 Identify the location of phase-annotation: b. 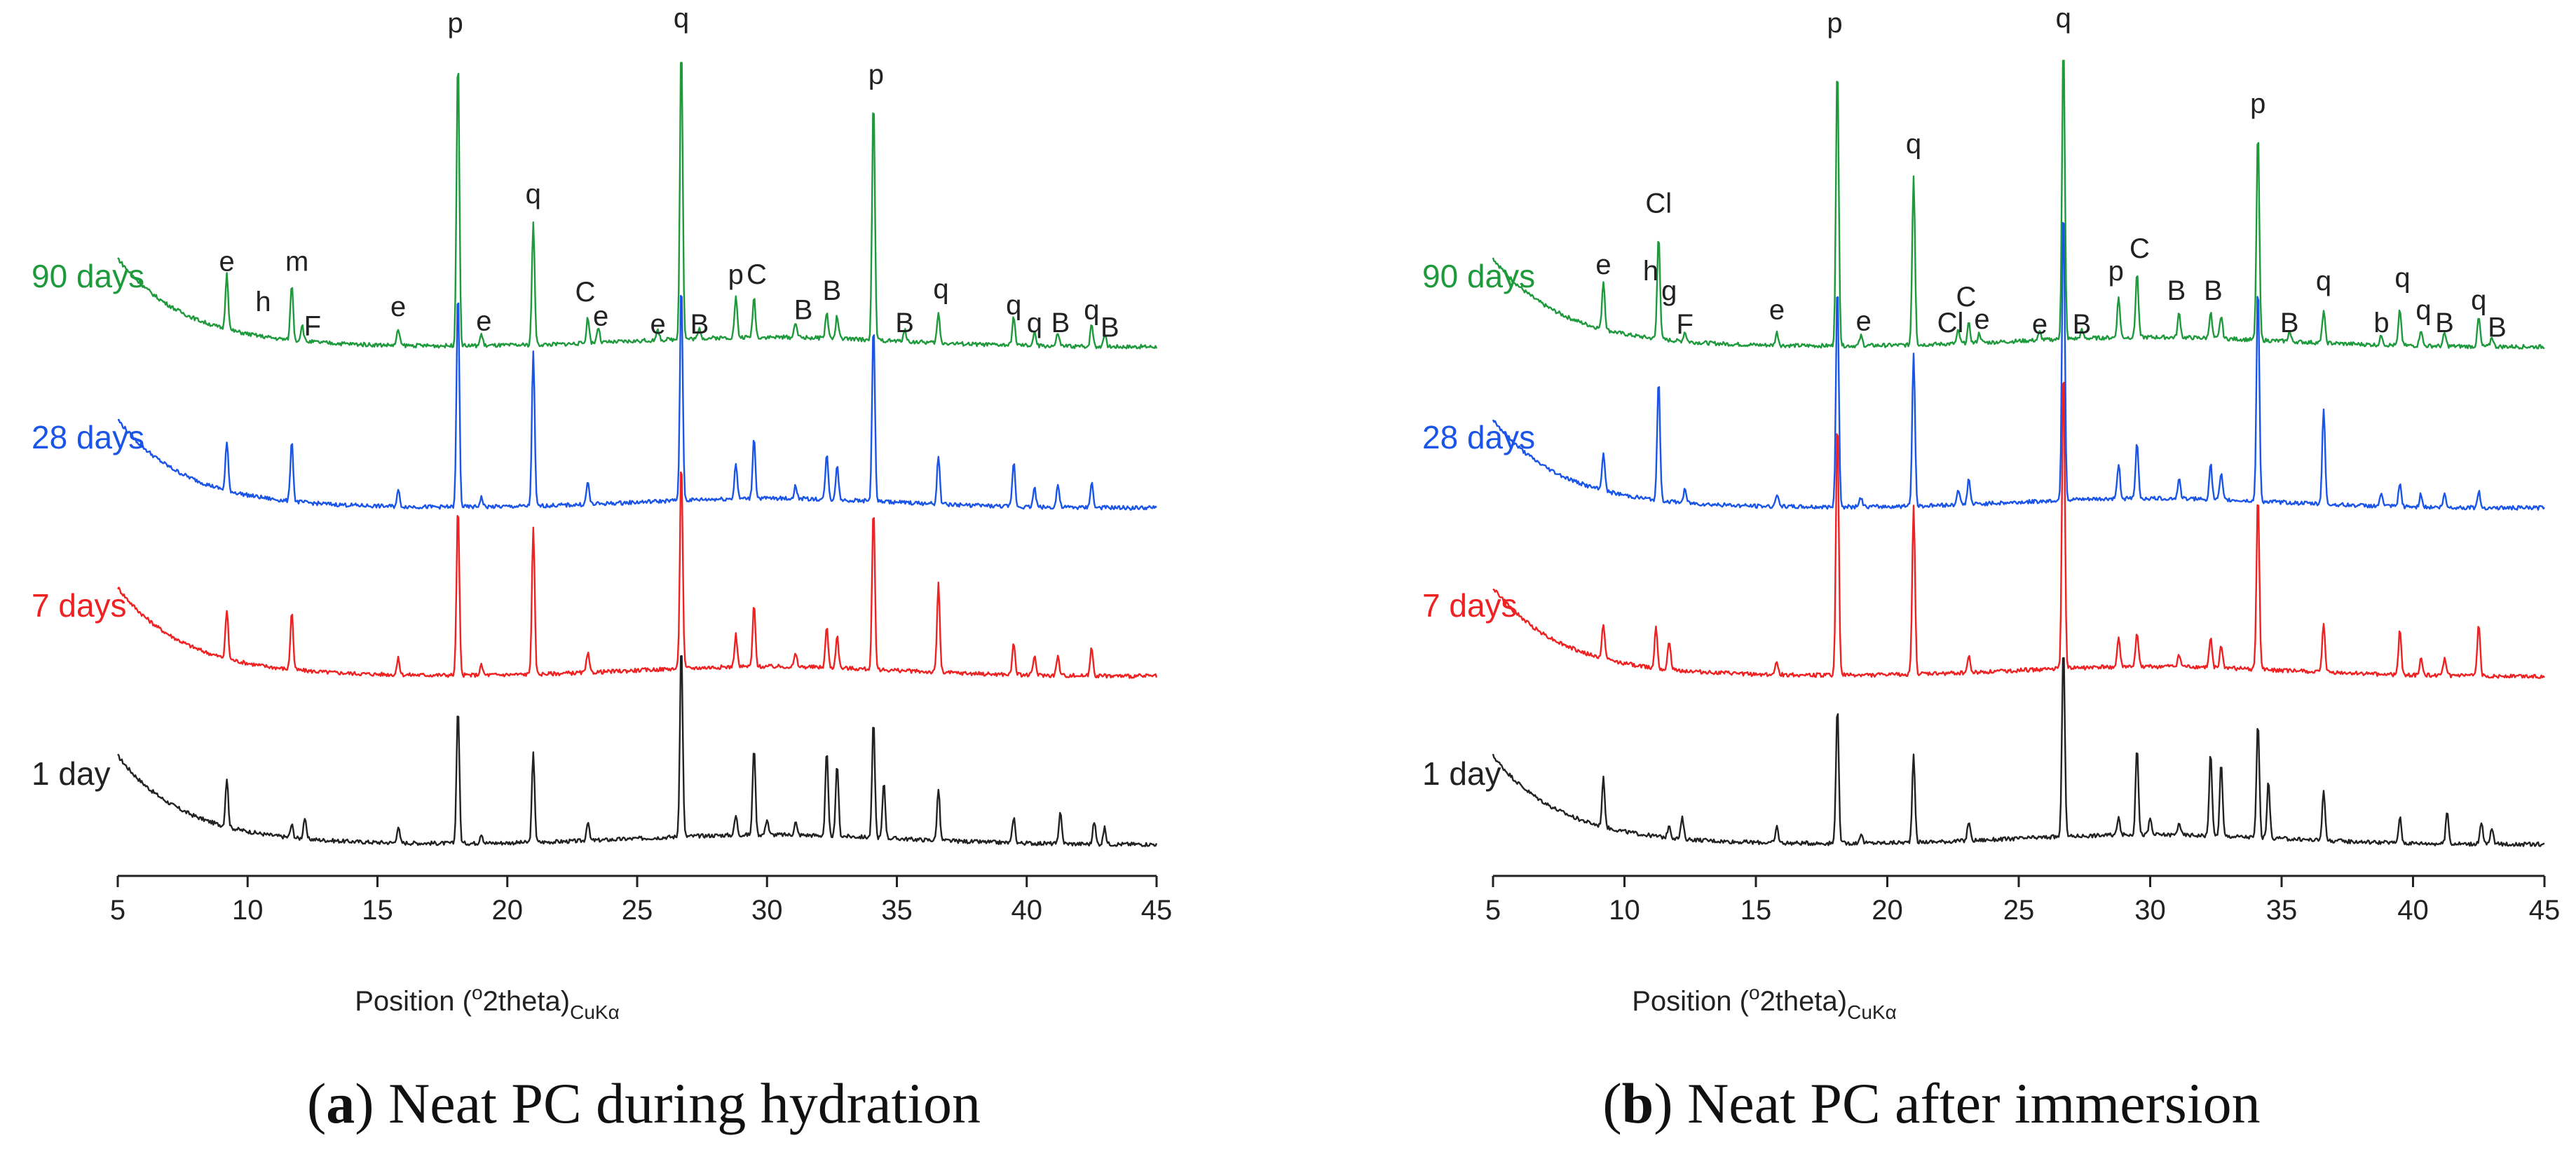
(2381, 323).